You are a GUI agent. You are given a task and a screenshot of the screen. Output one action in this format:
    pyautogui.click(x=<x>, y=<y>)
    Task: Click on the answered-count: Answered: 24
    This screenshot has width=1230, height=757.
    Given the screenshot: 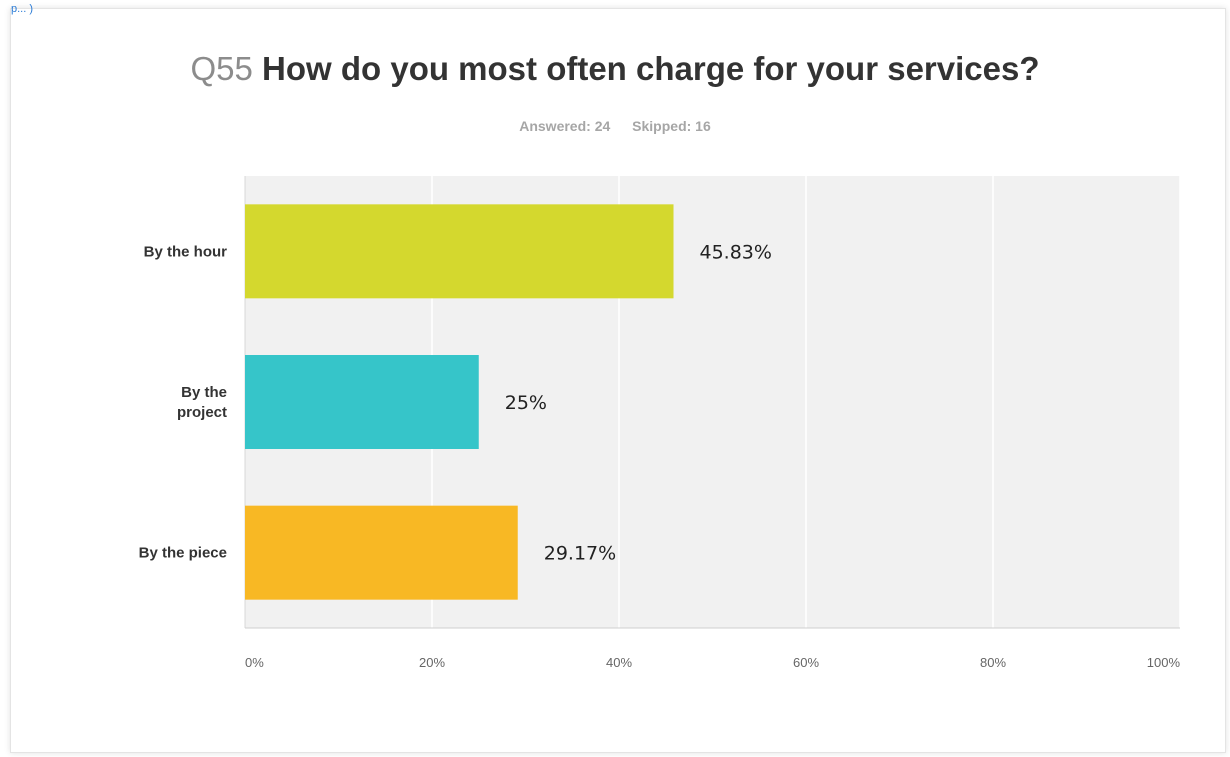 What is the action you would take?
    pyautogui.click(x=565, y=126)
    